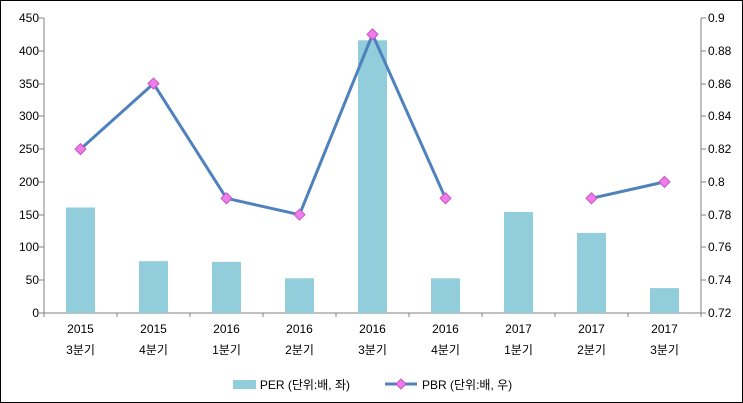 The height and width of the screenshot is (403, 743). I want to click on legend: PER (단위:배, 좌) PBR (단위:배, 우), so click(372, 384).